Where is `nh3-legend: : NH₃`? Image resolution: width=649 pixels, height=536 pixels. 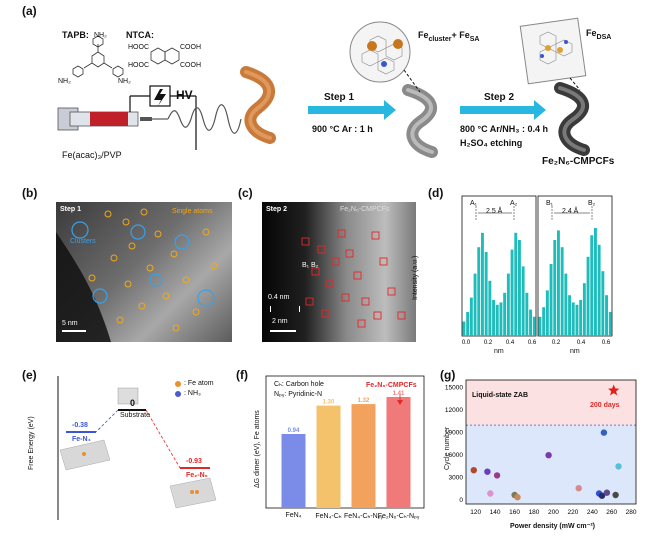 nh3-legend: : NH₃ is located at coordinates (192, 393).